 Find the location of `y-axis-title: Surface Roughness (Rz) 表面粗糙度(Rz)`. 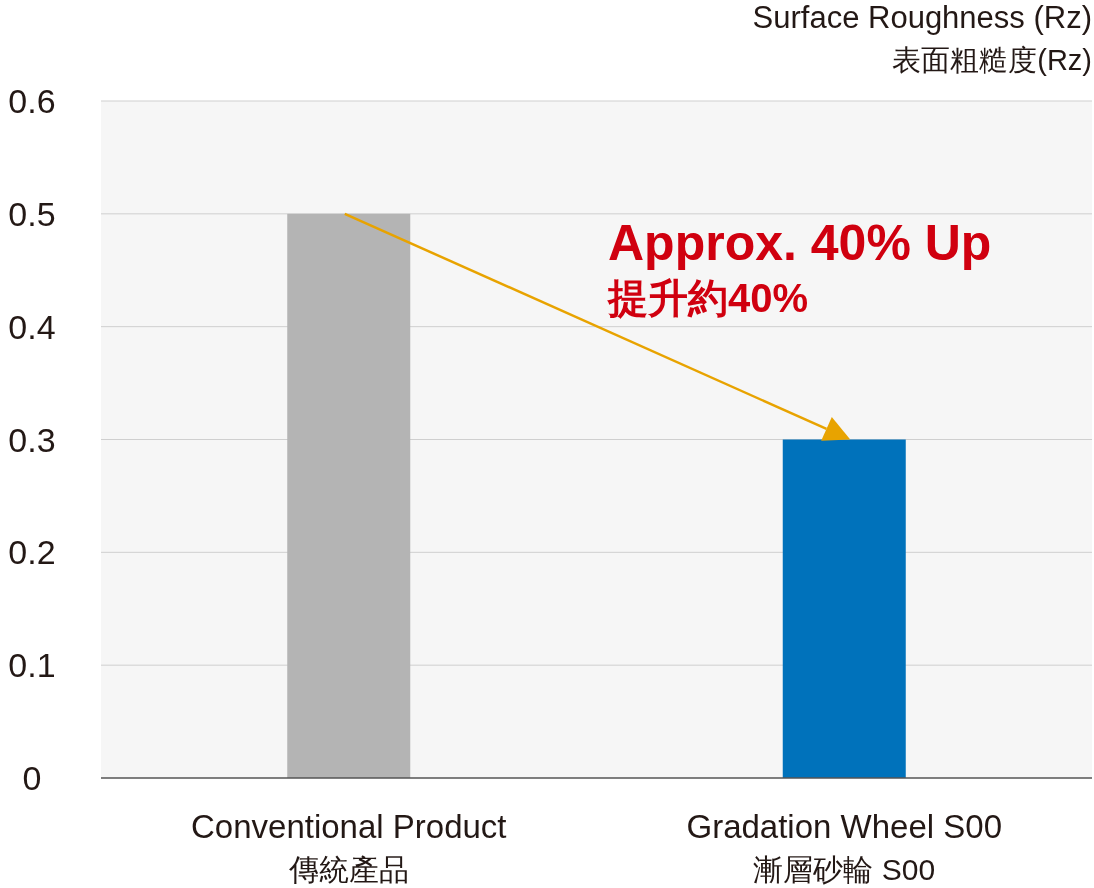

y-axis-title: Surface Roughness (Rz) 表面粗糙度(Rz) is located at coordinates (922, 38).